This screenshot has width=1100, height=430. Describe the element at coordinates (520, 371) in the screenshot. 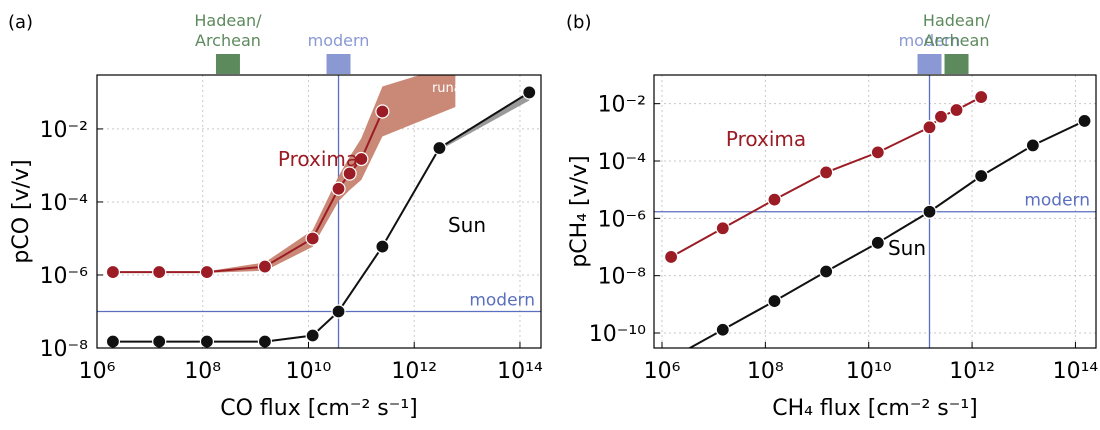

I see `a-xtick-label-4: 10¹⁴` at that location.